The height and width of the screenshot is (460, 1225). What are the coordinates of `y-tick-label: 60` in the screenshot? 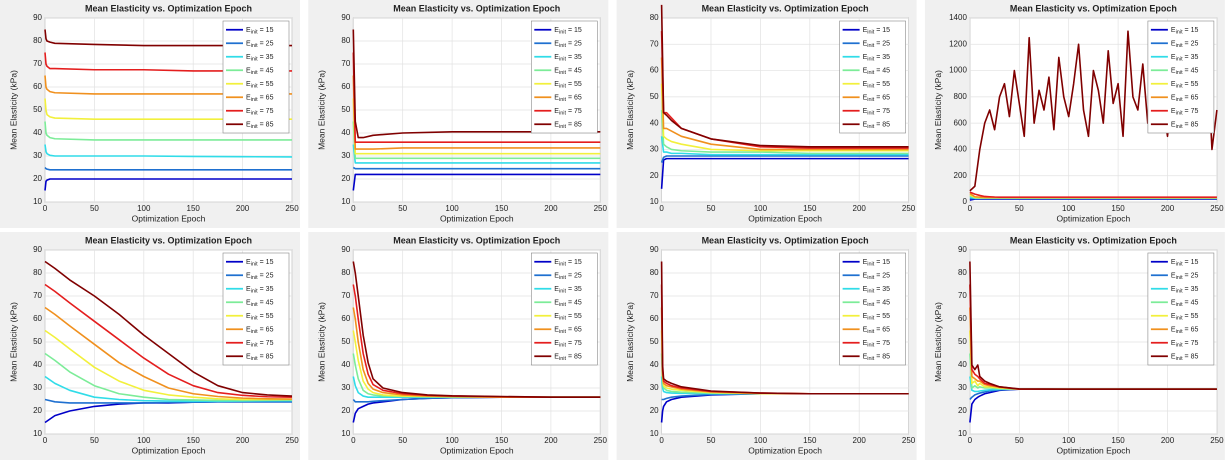 It's located at (654, 70).